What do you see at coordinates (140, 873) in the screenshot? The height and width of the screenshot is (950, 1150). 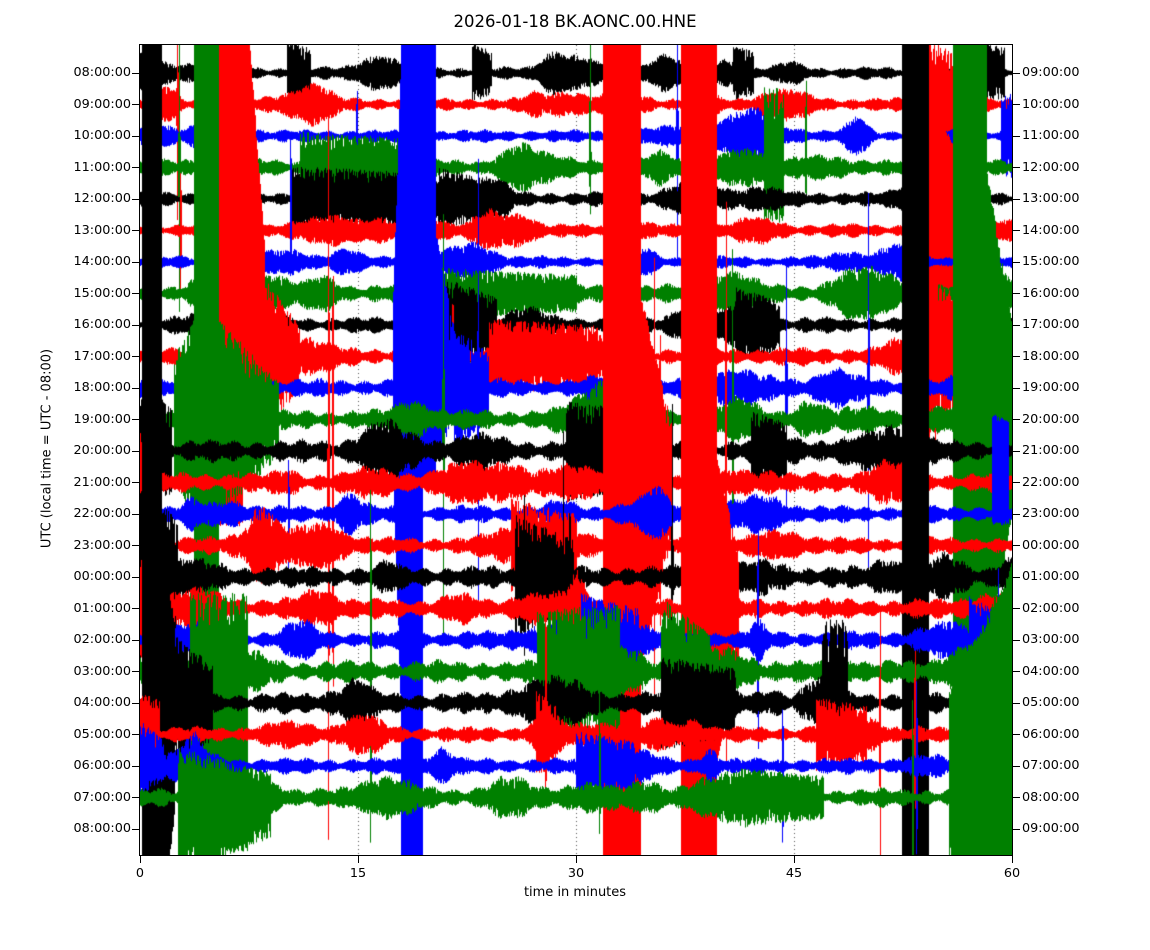 I see `x-tick-label: 0` at bounding box center [140, 873].